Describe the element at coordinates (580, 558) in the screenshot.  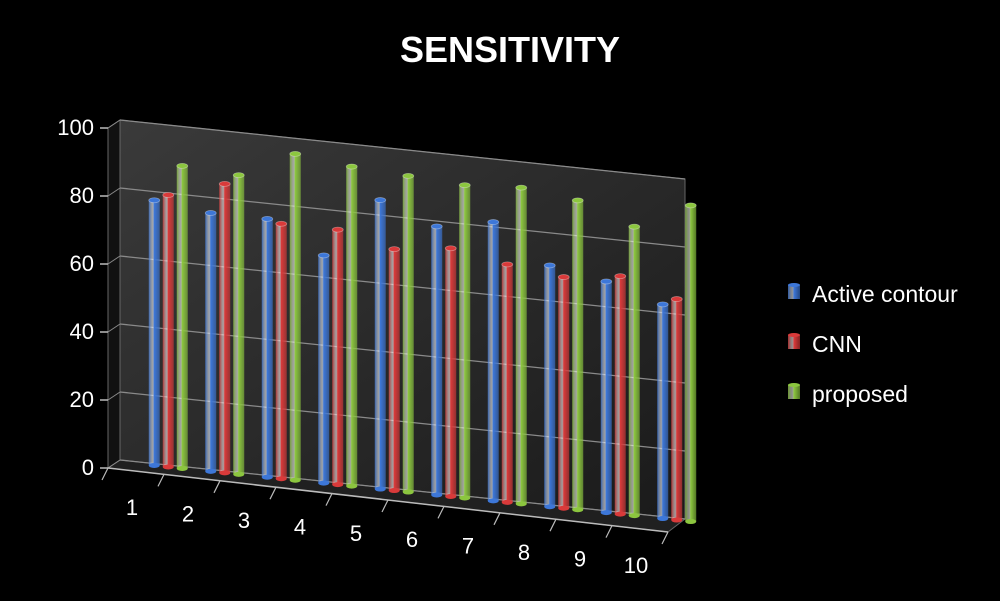
I see `x-tick-label: 9` at that location.